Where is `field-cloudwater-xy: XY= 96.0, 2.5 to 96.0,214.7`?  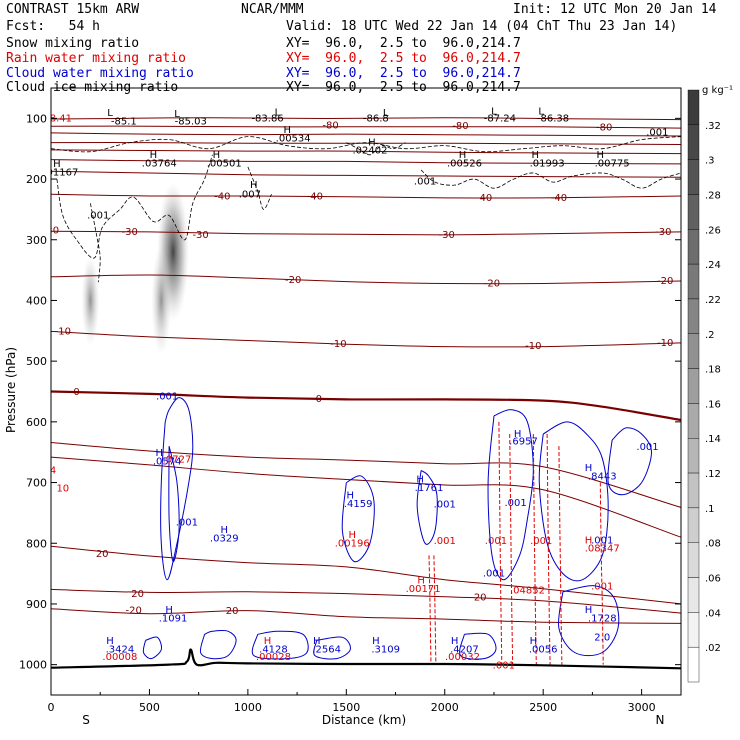
field-cloudwater-xy: XY= 96.0, 2.5 to 96.0,214.7 is located at coordinates (403, 73).